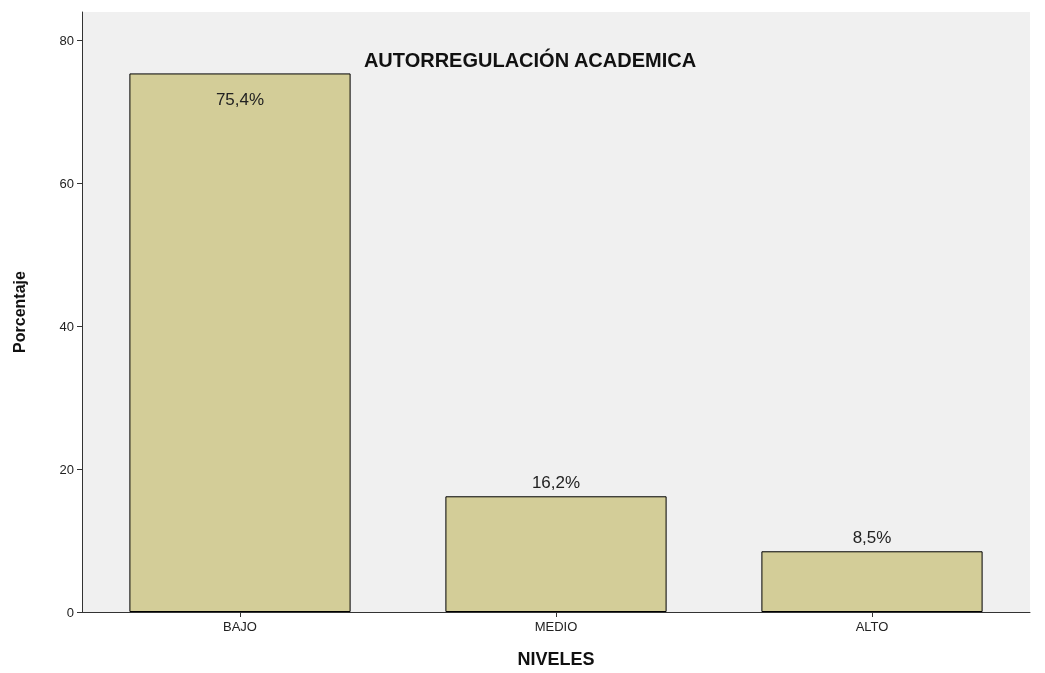  I want to click on x-tick-label: BAJO, so click(240, 626).